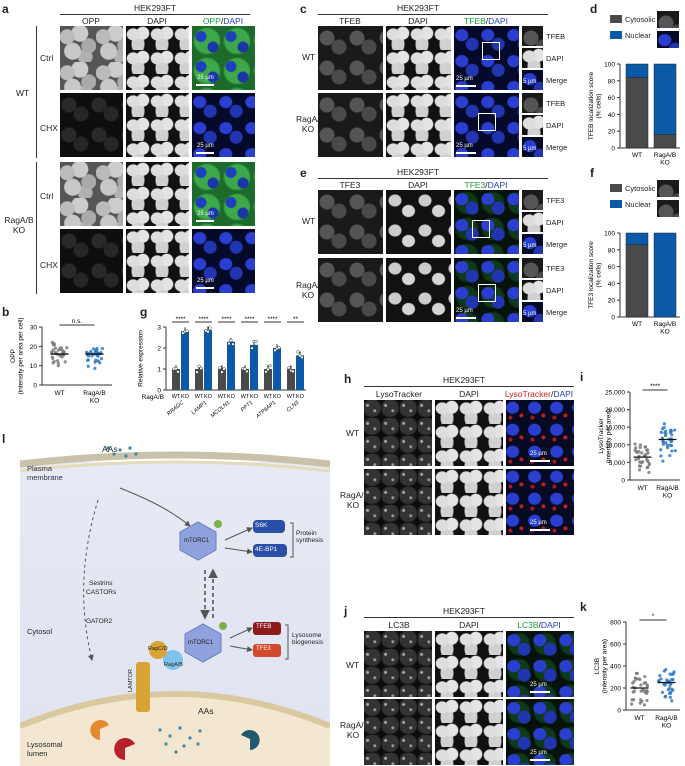  What do you see at coordinates (5, 9) in the screenshot?
I see `panel-label-a: a` at bounding box center [5, 9].